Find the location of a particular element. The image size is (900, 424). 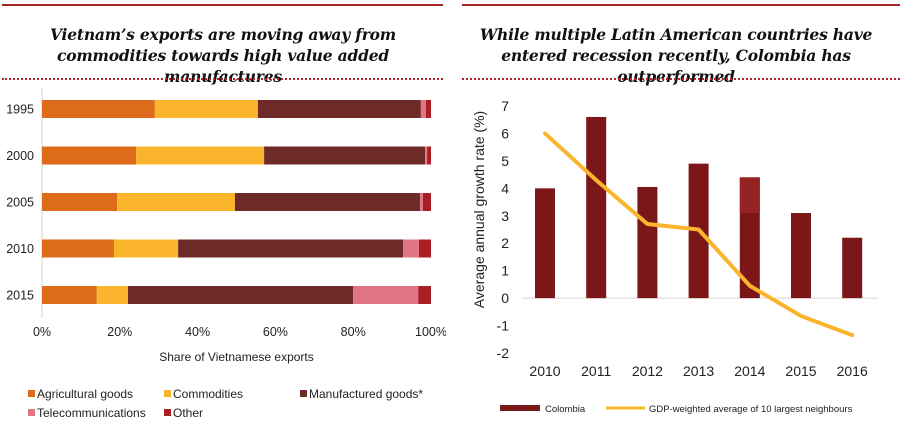

legend-label-manufactured-goods: Manufactured goods* is located at coordinates (366, 394).